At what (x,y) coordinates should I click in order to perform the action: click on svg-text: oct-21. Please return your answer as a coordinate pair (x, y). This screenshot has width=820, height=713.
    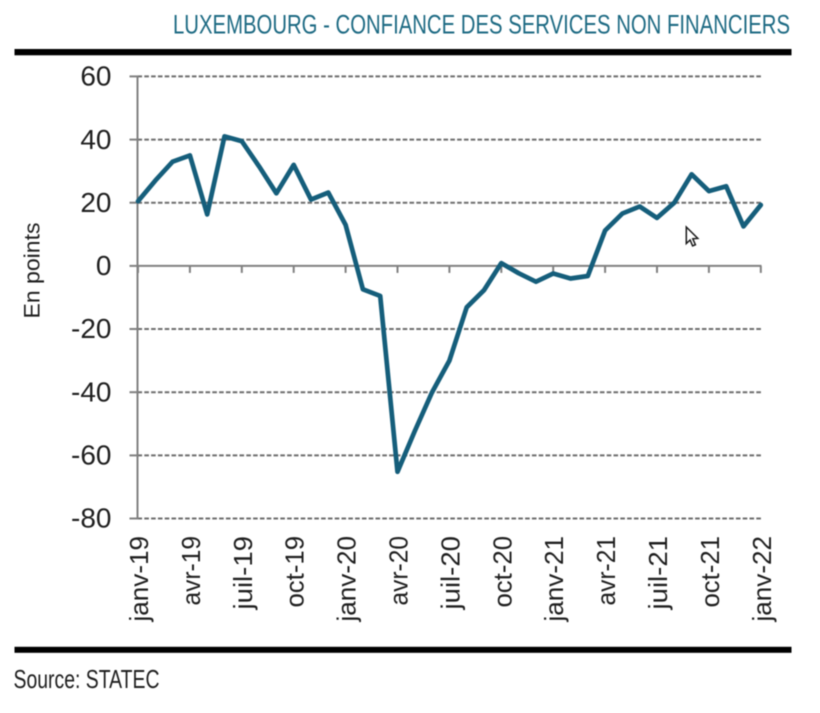
    Looking at the image, I should click on (710, 572).